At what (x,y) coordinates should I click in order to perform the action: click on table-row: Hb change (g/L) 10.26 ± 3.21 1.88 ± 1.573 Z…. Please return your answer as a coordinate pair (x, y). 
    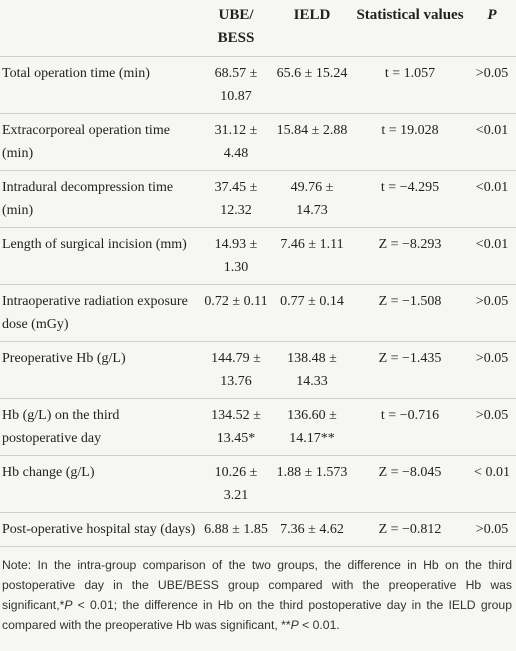
    Looking at the image, I should click on (258, 484).